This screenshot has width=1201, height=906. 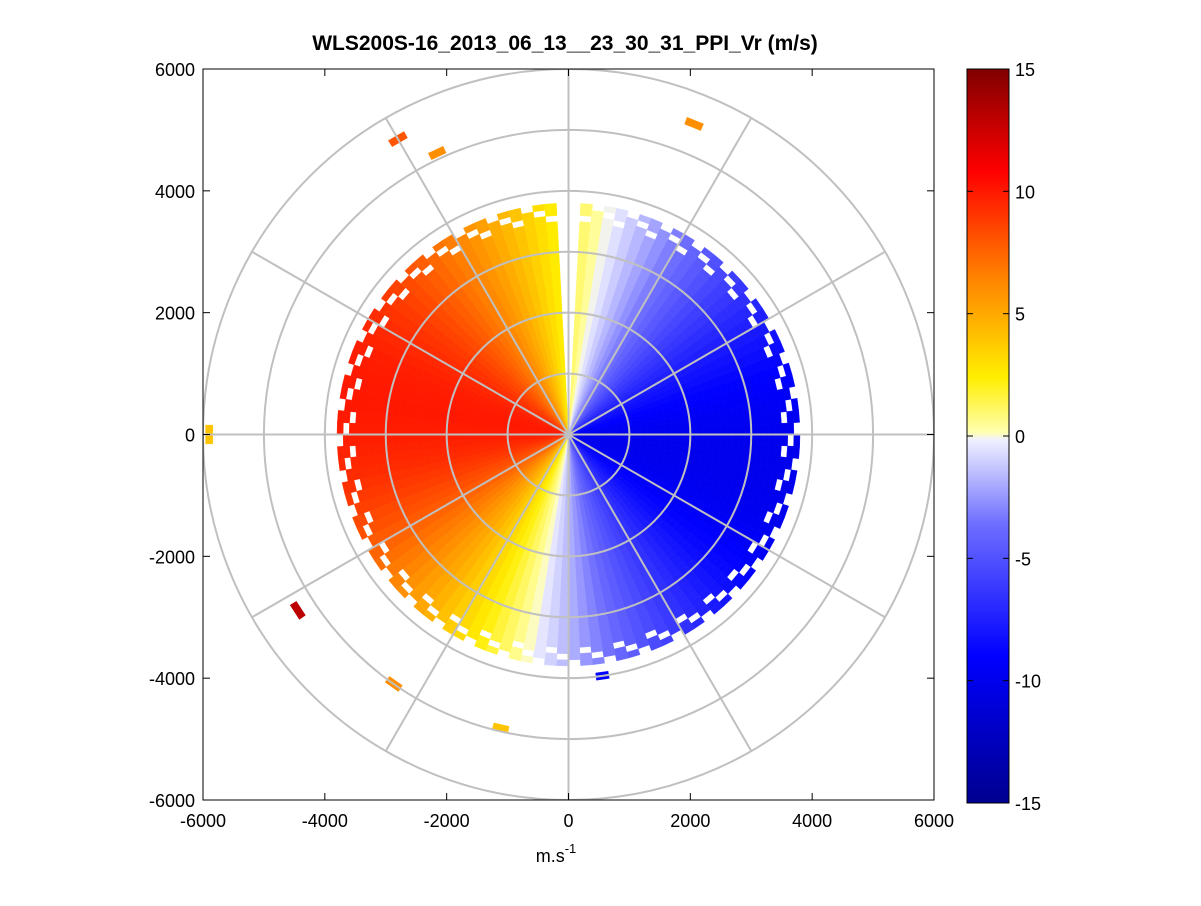 I want to click on y-tick-label: 2000, so click(x=175, y=314).